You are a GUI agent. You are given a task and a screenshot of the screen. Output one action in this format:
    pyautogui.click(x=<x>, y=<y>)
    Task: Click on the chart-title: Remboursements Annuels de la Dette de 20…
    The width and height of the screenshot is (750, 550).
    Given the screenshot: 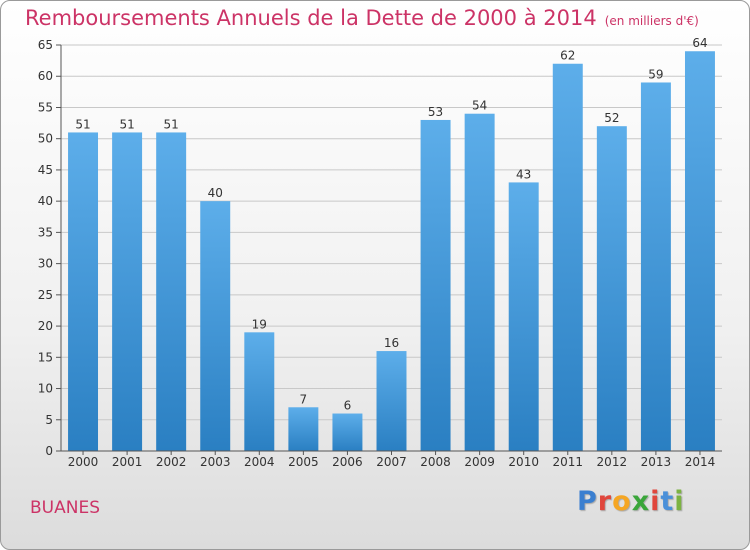 What is the action you would take?
    pyautogui.click(x=362, y=18)
    